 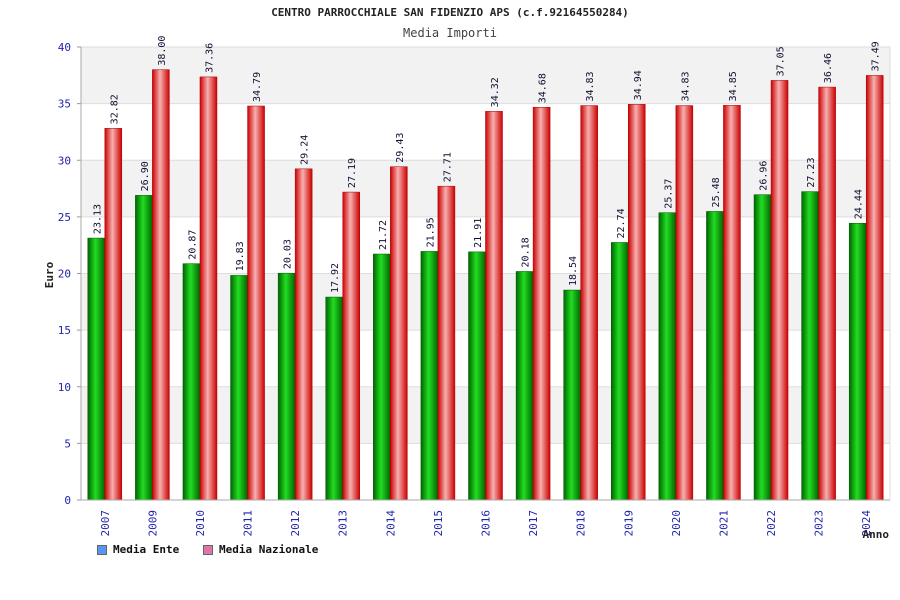 What do you see at coordinates (64, 330) in the screenshot?
I see `y-tick-label: 15` at bounding box center [64, 330].